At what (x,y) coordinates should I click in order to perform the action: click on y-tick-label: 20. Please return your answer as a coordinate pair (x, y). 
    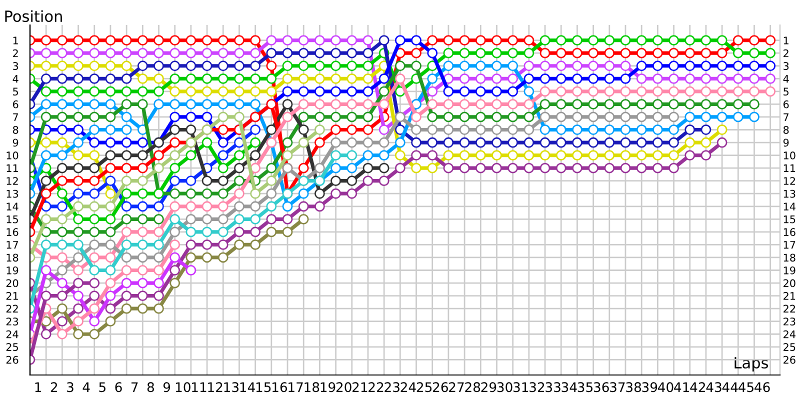
    Looking at the image, I should click on (12, 283).